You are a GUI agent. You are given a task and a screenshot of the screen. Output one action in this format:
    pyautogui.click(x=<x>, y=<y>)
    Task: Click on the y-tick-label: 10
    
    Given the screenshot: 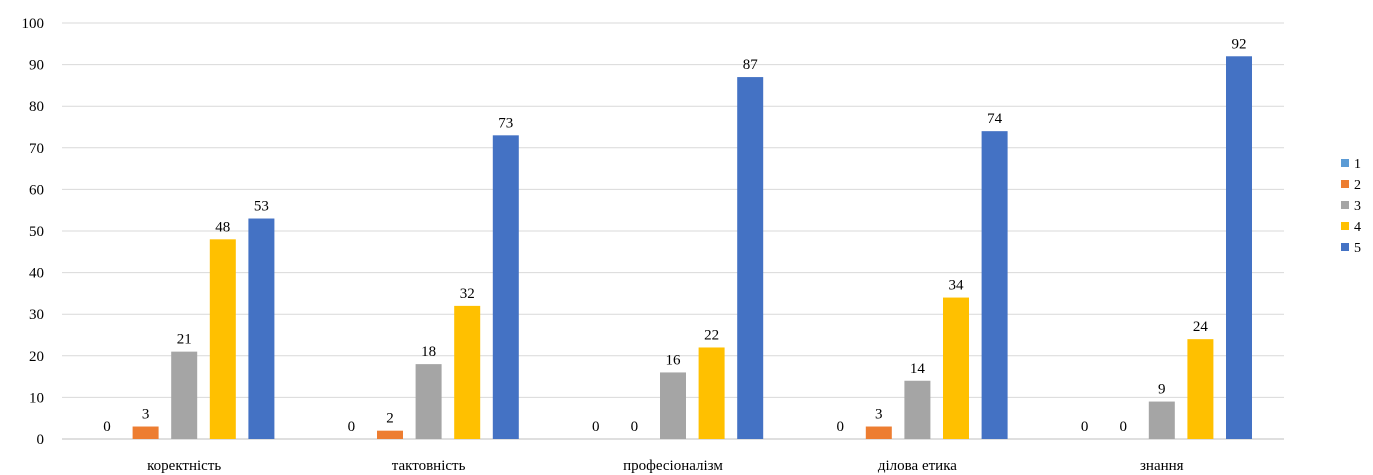 What is the action you would take?
    pyautogui.click(x=36, y=398)
    